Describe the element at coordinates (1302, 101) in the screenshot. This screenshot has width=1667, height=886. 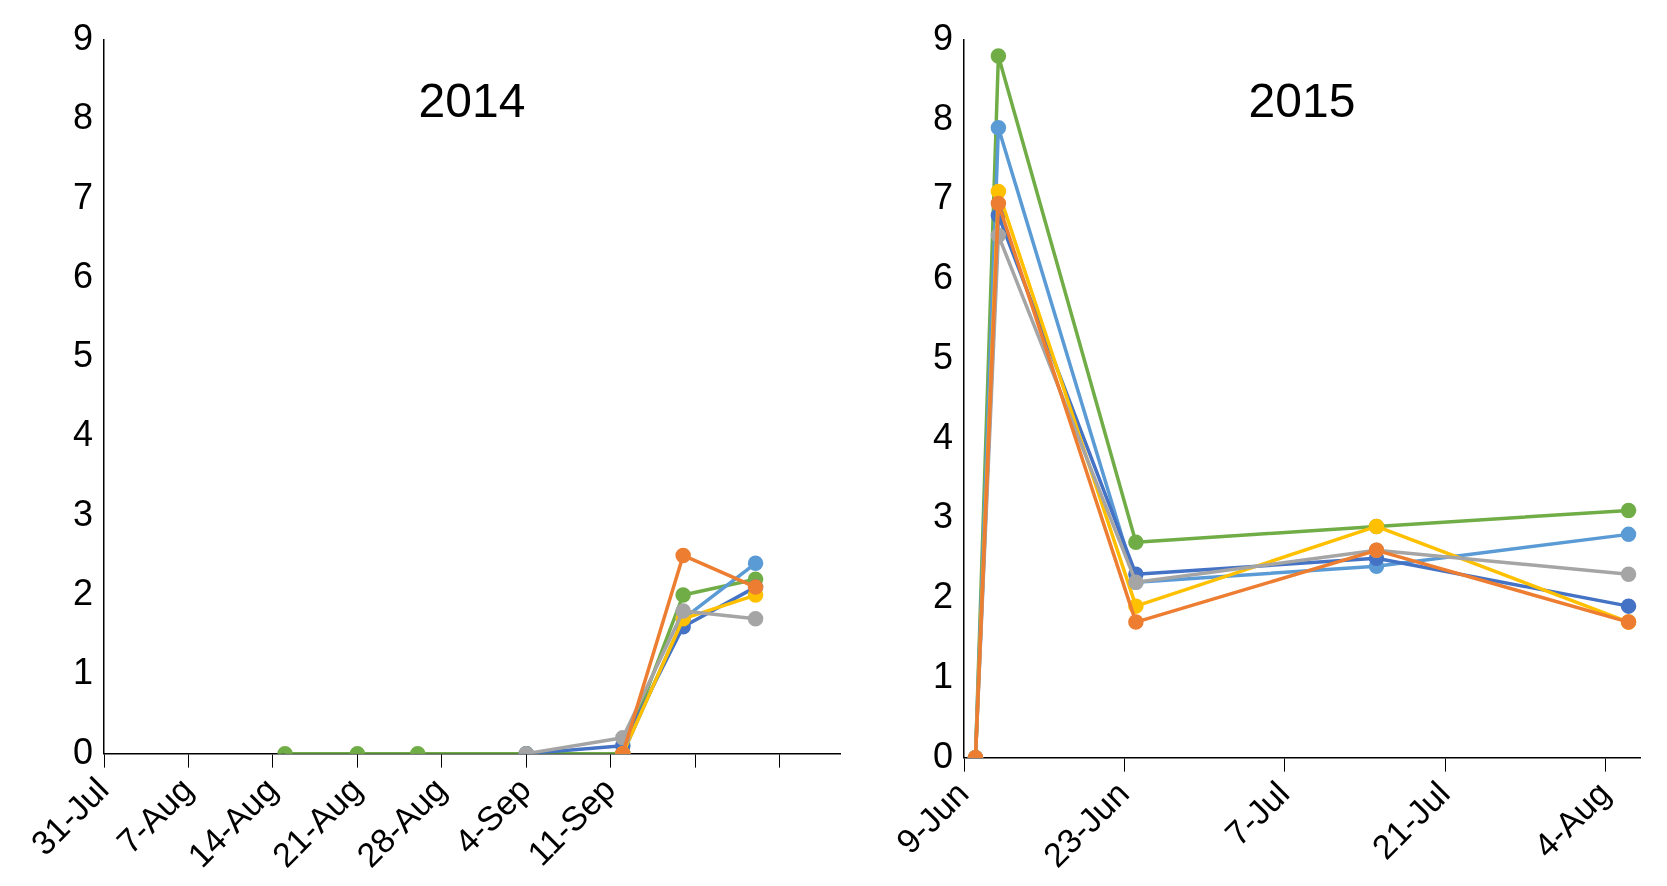
I see `text: 2015` at that location.